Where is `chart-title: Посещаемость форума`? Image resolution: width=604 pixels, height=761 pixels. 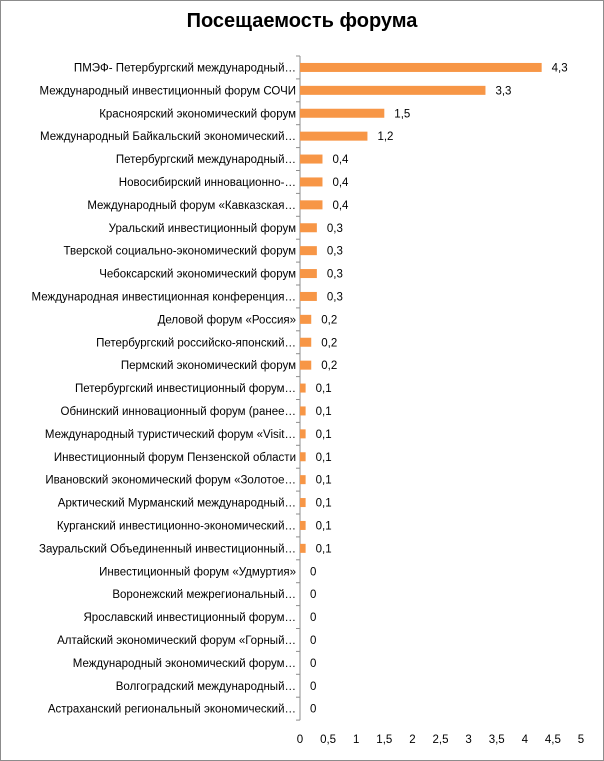
chart-title: Посещаемость форума is located at coordinates (302, 21).